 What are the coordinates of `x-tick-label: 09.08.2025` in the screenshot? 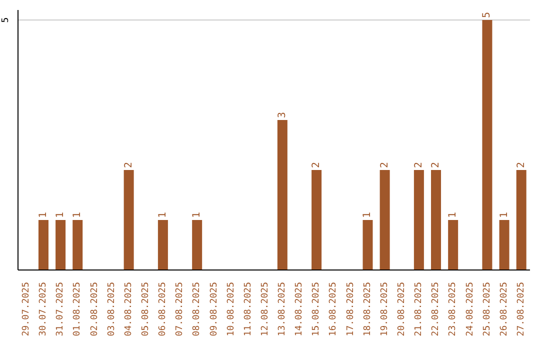 It's located at (214, 309).